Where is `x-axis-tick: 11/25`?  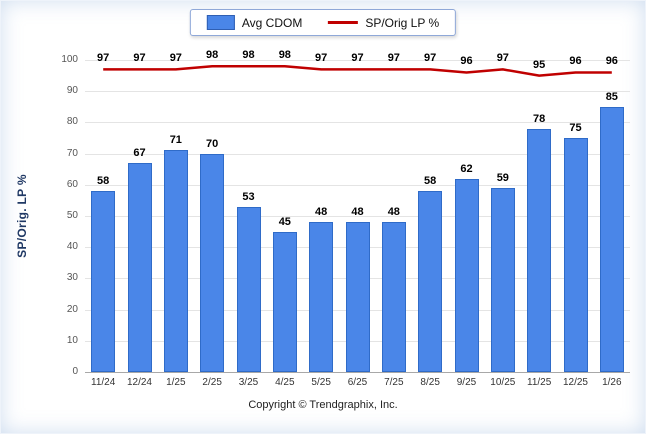
x-axis-tick: 11/25 is located at coordinates (539, 382).